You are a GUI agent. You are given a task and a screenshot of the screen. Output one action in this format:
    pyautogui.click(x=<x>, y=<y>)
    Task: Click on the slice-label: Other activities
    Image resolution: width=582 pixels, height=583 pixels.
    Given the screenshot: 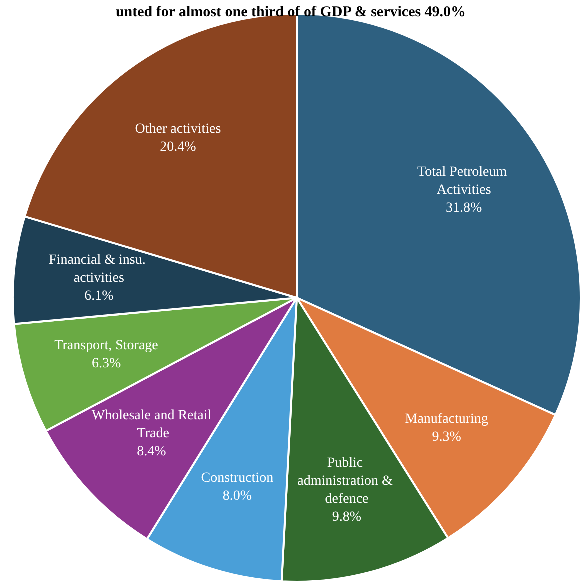 What is the action you would take?
    pyautogui.click(x=178, y=130)
    